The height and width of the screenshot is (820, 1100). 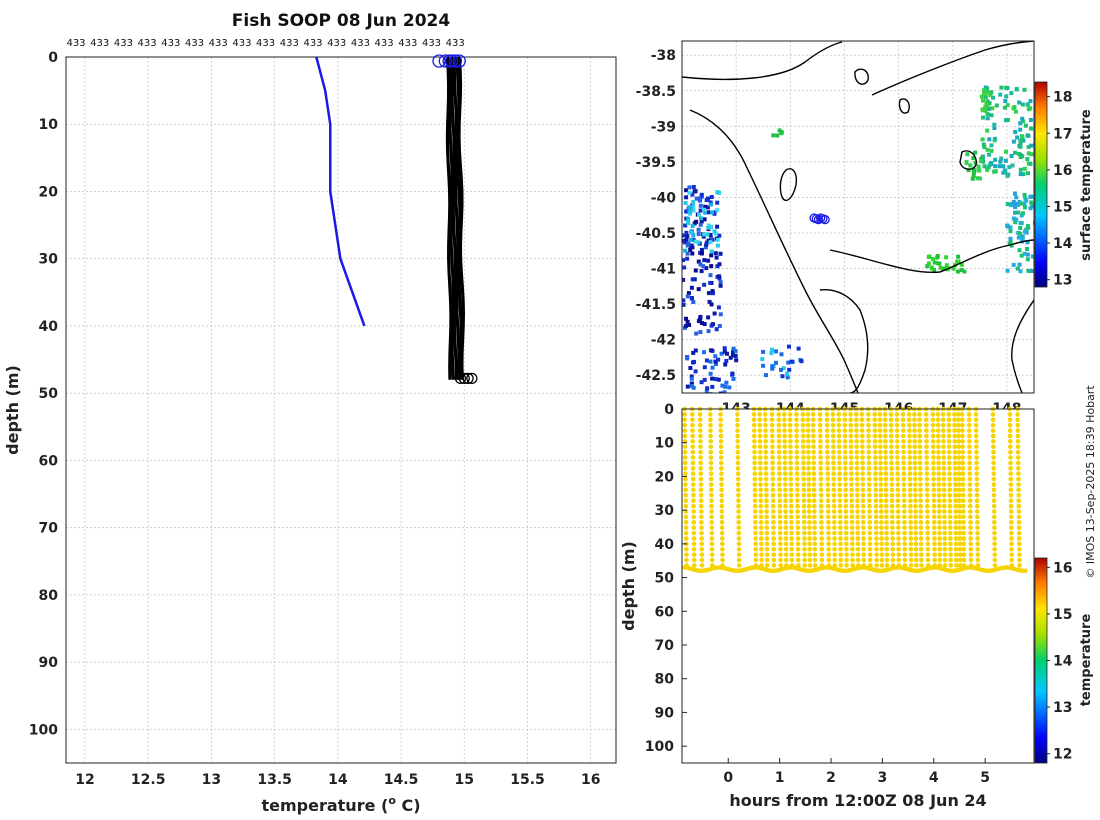 What do you see at coordinates (49, 529) in the screenshot?
I see `profile-y-tick-label: 70` at bounding box center [49, 529].